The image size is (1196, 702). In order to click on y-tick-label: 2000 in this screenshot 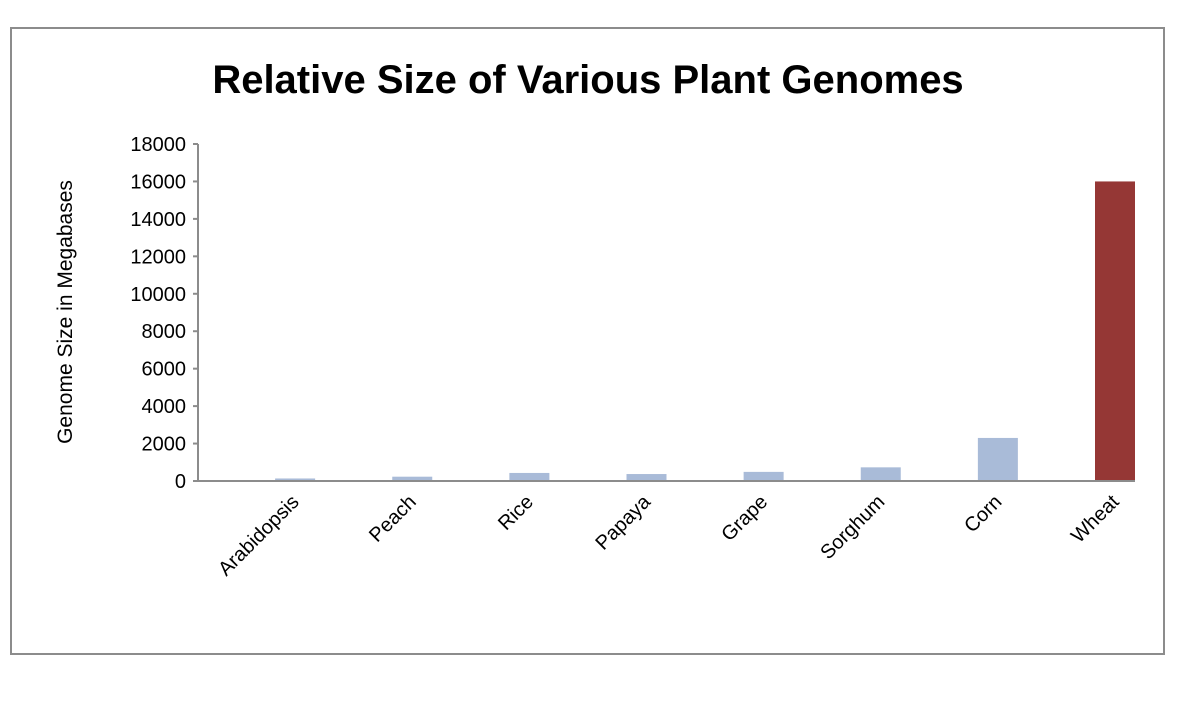, I will do `click(164, 445)`.